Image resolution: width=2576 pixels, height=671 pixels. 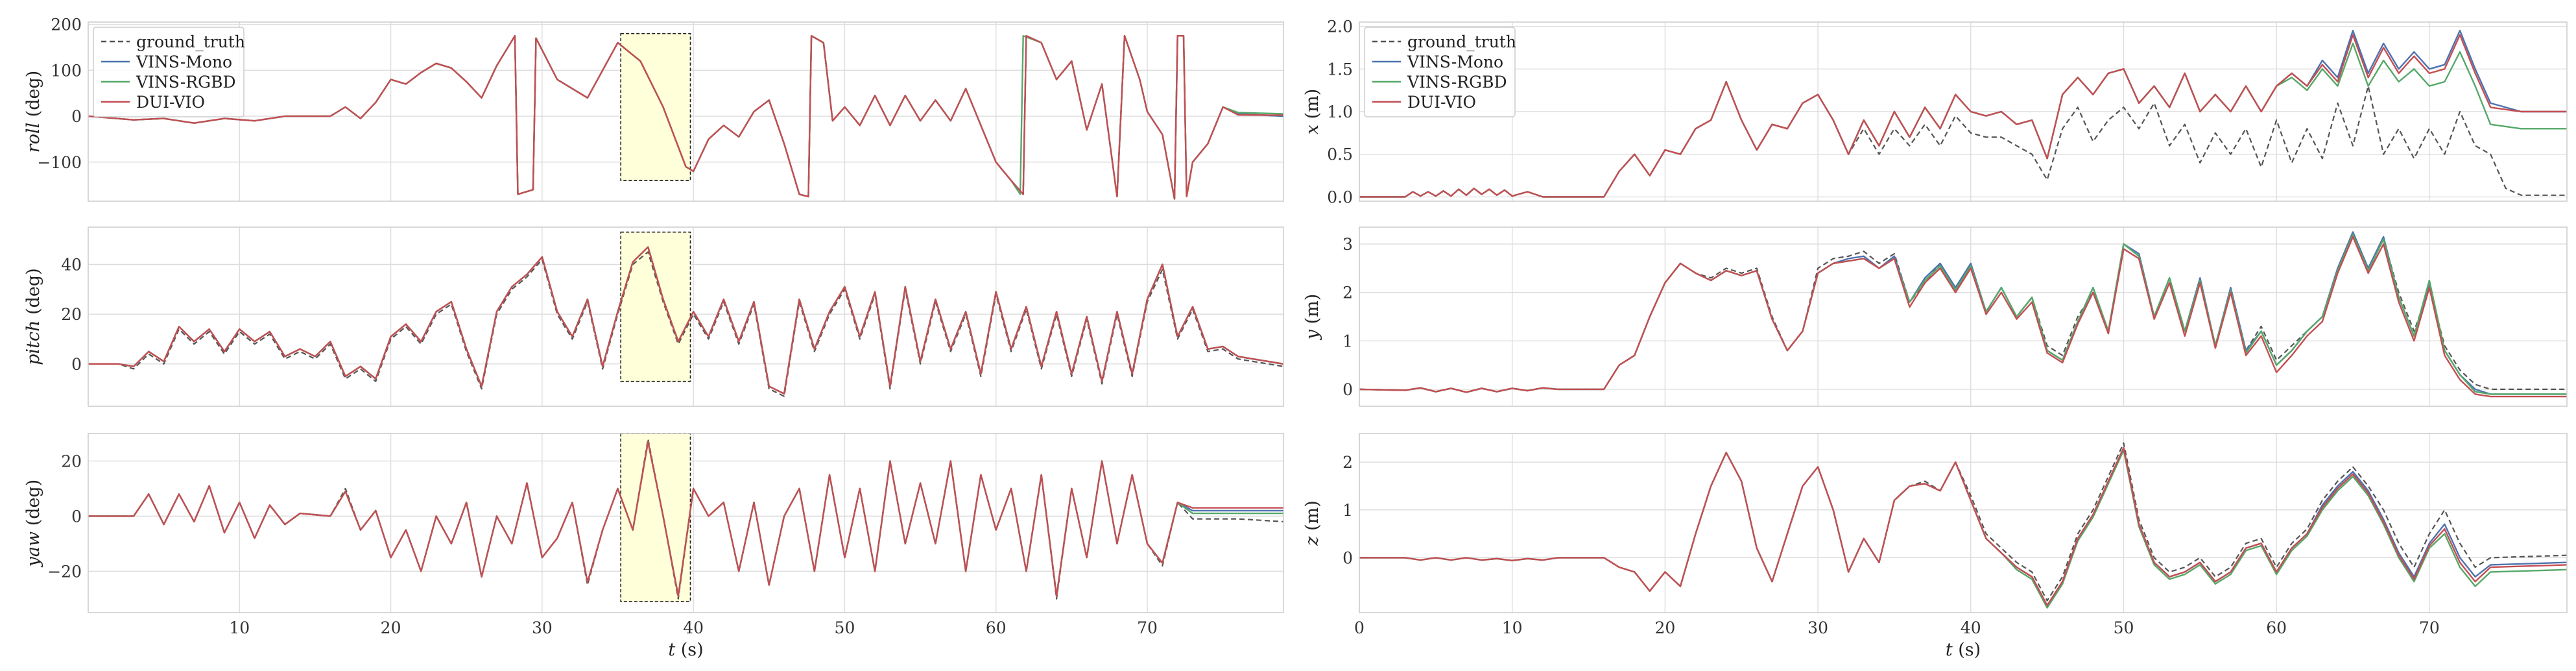 What do you see at coordinates (689, 650) in the screenshot?
I see `panel-yaw-xlabel-unit: (s)` at bounding box center [689, 650].